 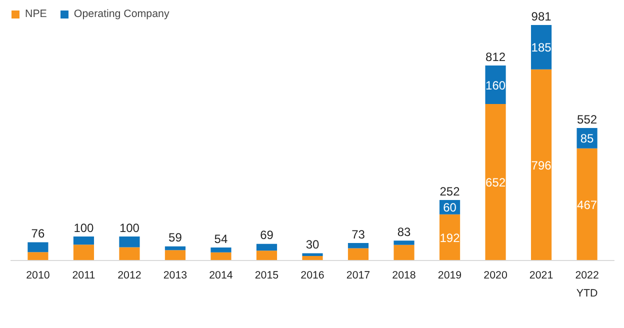 I want to click on x-tick-label: 2018, so click(x=404, y=276).